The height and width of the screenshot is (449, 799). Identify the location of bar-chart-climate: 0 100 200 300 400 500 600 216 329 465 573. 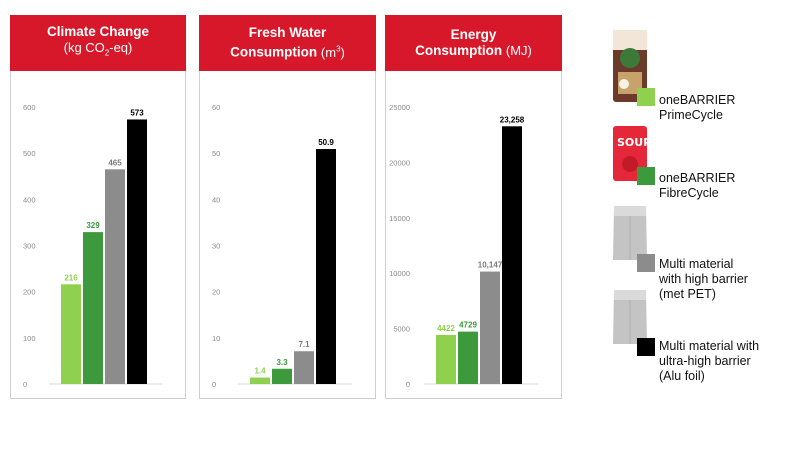
(92, 246).